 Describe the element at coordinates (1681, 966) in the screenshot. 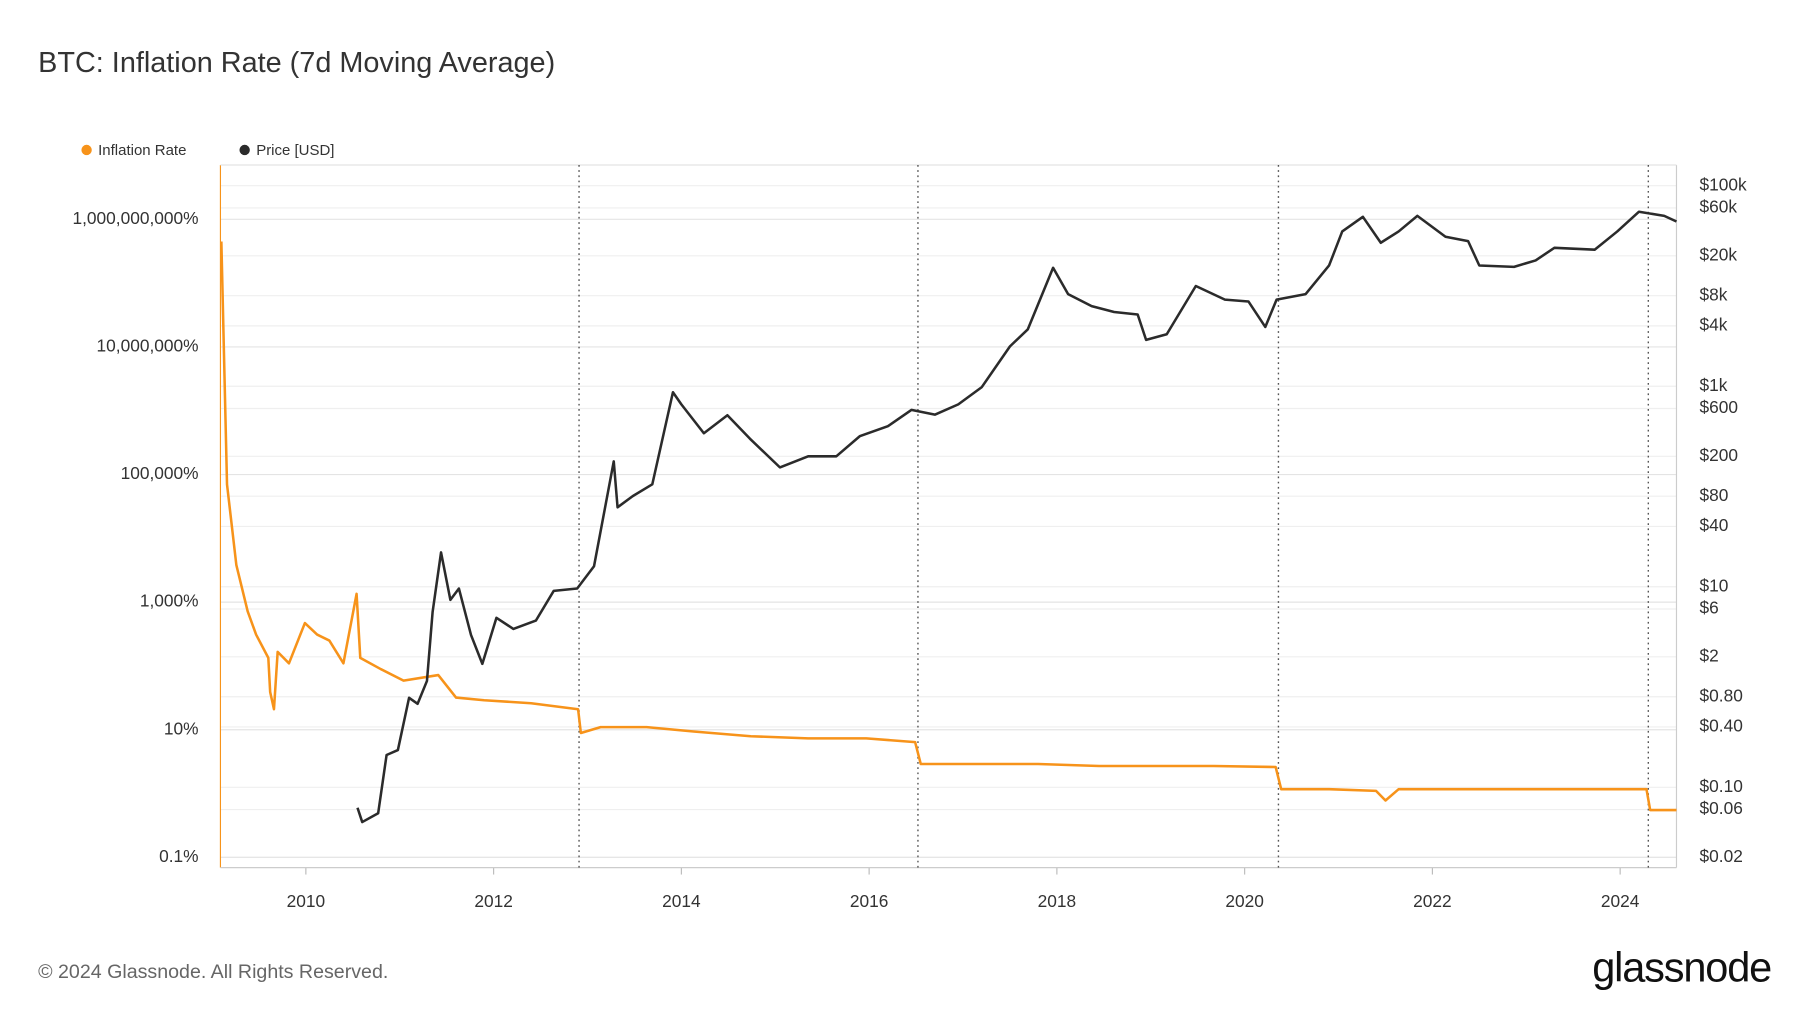

I see `brand-logo: glassnode` at that location.